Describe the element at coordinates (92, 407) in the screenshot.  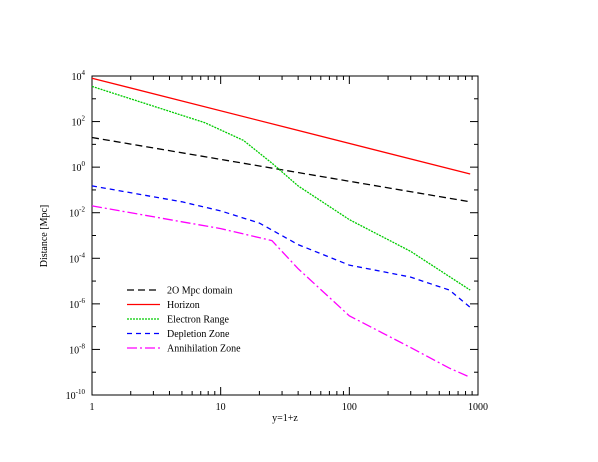
I see `x-tick-label: 1` at that location.